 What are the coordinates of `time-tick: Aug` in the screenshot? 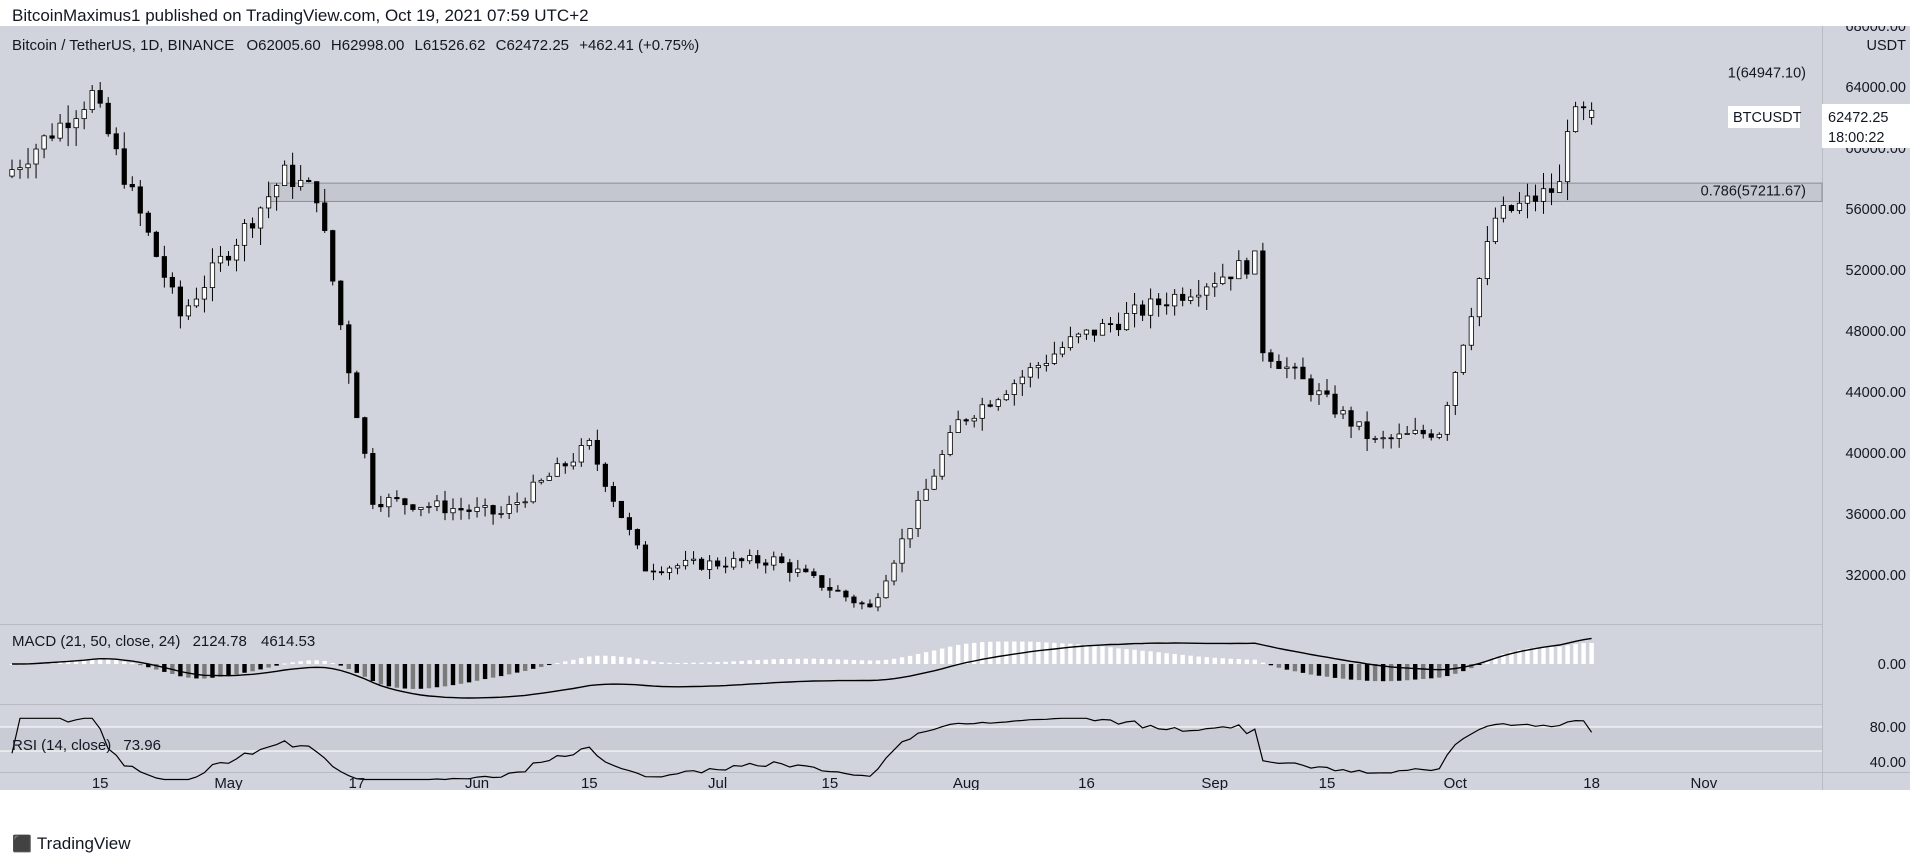 It's located at (966, 782).